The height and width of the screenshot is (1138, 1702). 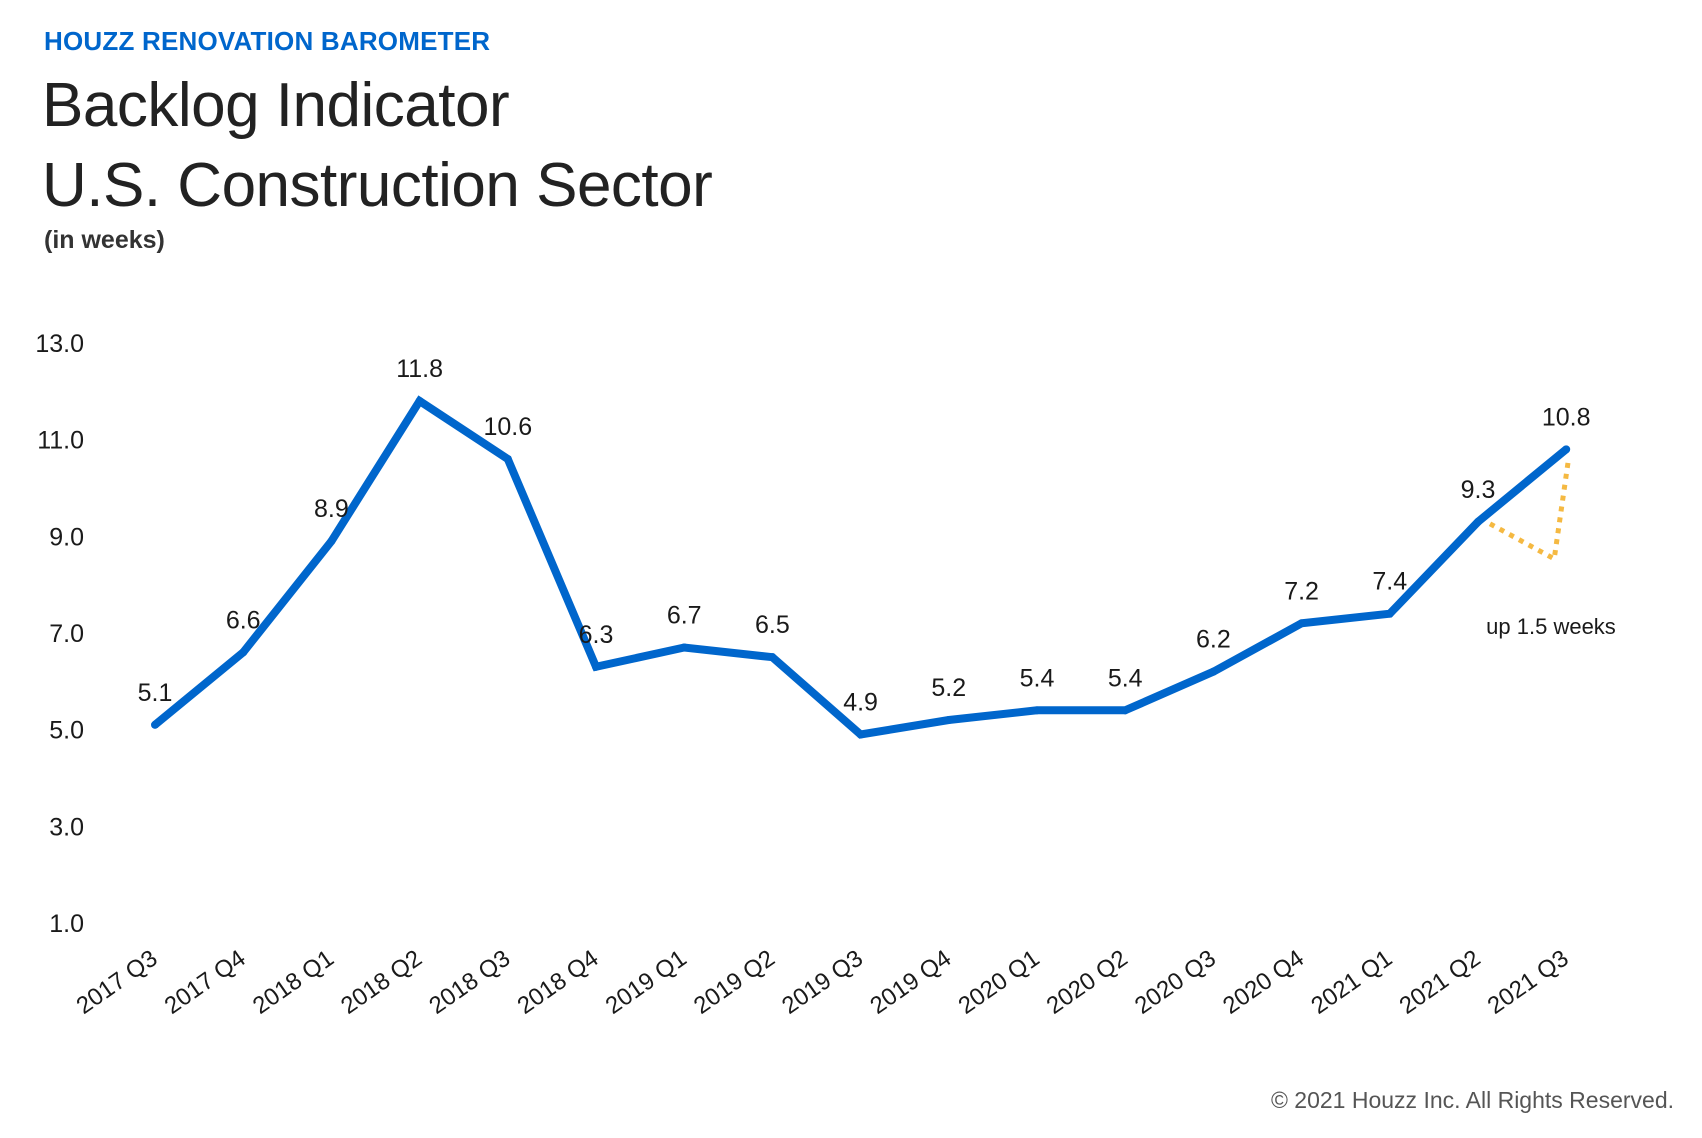 I want to click on y-axis-tick-labels: 13.0 11.0 9.0 7.0 5.0 3.0 1.0, so click(x=59, y=634).